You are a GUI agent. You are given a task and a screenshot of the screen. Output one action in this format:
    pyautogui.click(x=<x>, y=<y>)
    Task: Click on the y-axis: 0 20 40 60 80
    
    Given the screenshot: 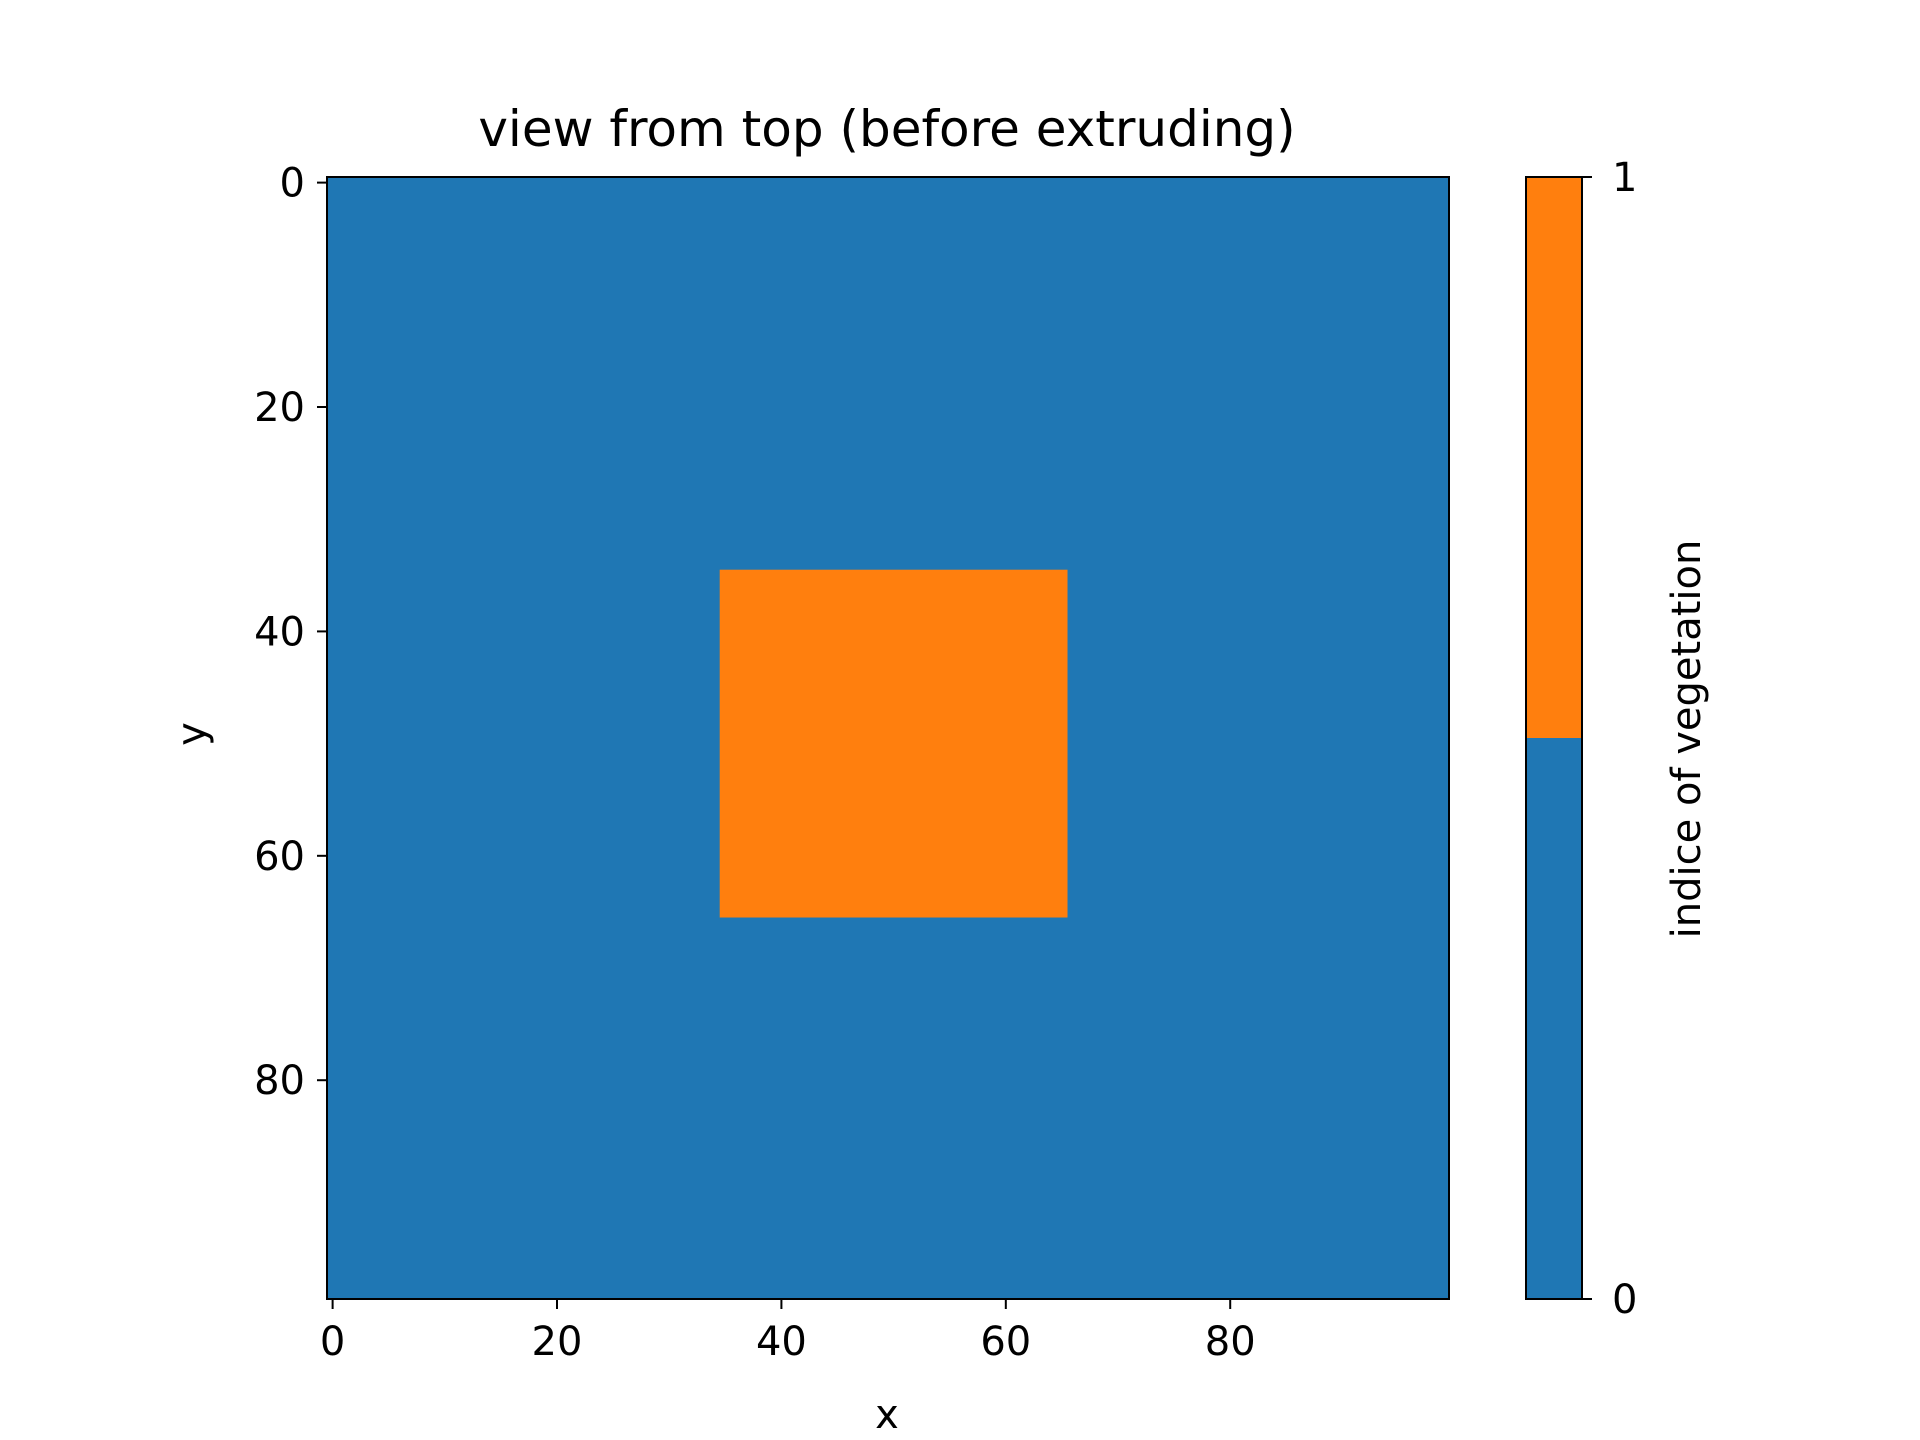 What is the action you would take?
    pyautogui.click(x=290, y=632)
    